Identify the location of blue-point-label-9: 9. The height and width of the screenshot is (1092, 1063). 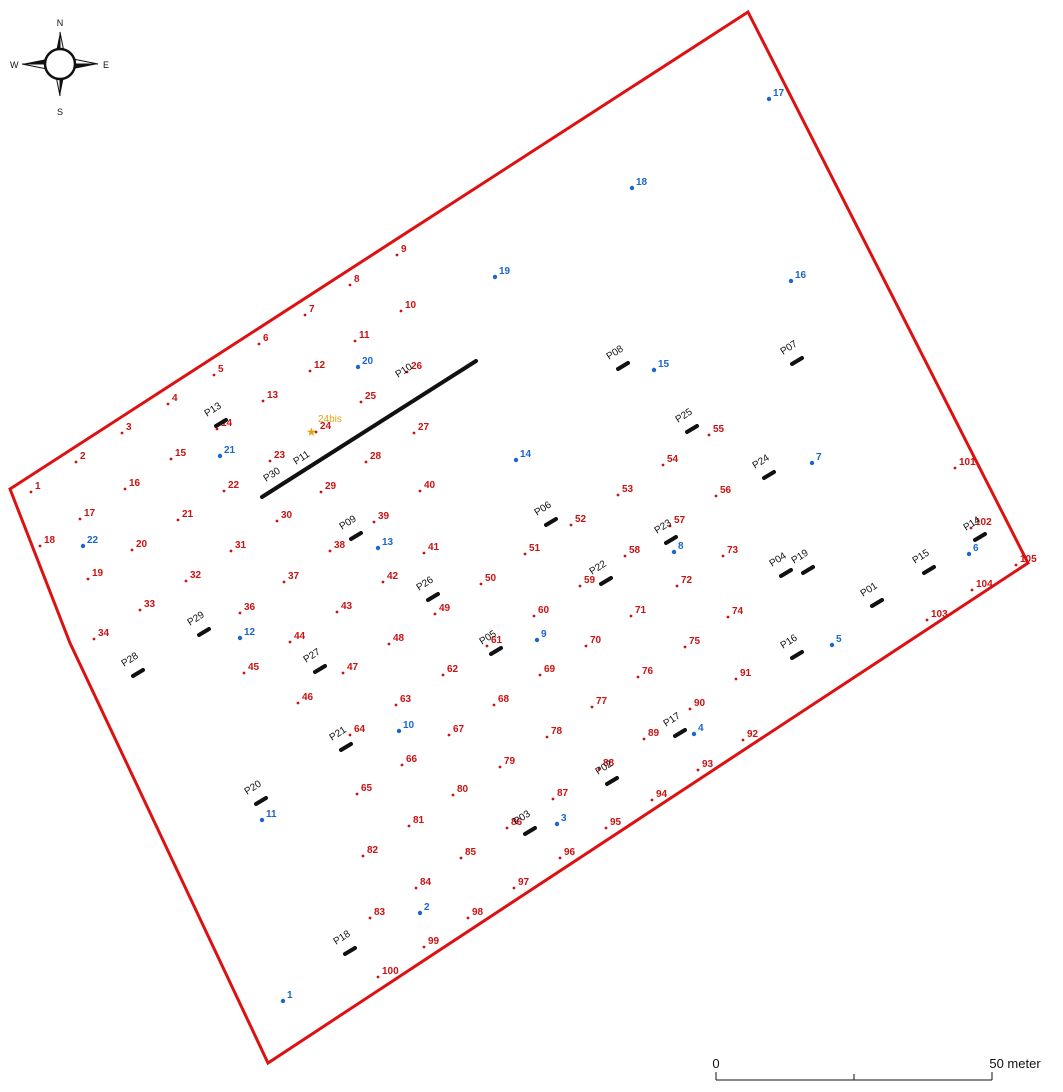
(544, 634).